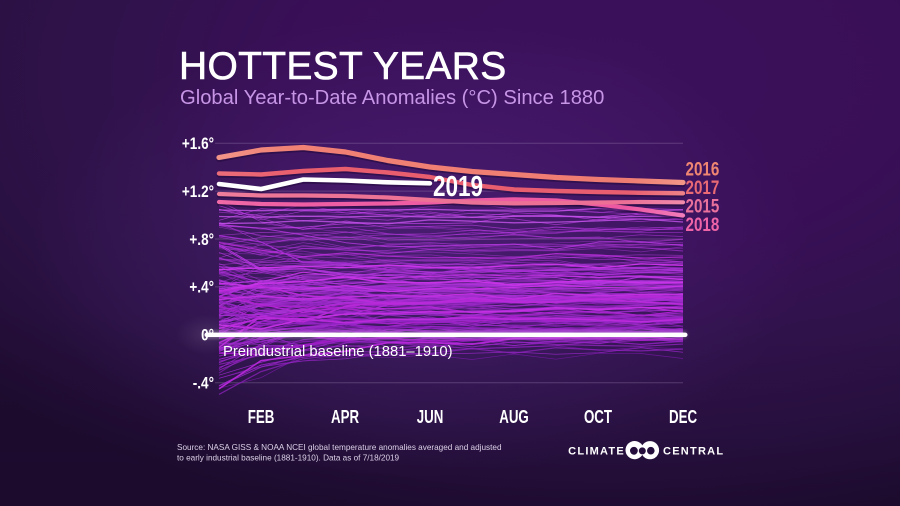 This screenshot has height=506, width=900. Describe the element at coordinates (261, 417) in the screenshot. I see `svg-text: FEB` at that location.